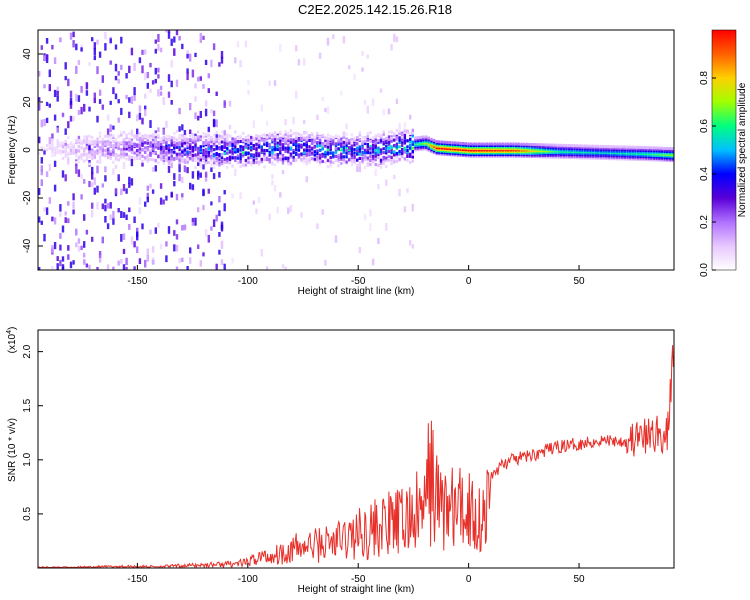  Describe the element at coordinates (469, 579) in the screenshot. I see `x-tick-label: 0` at that location.